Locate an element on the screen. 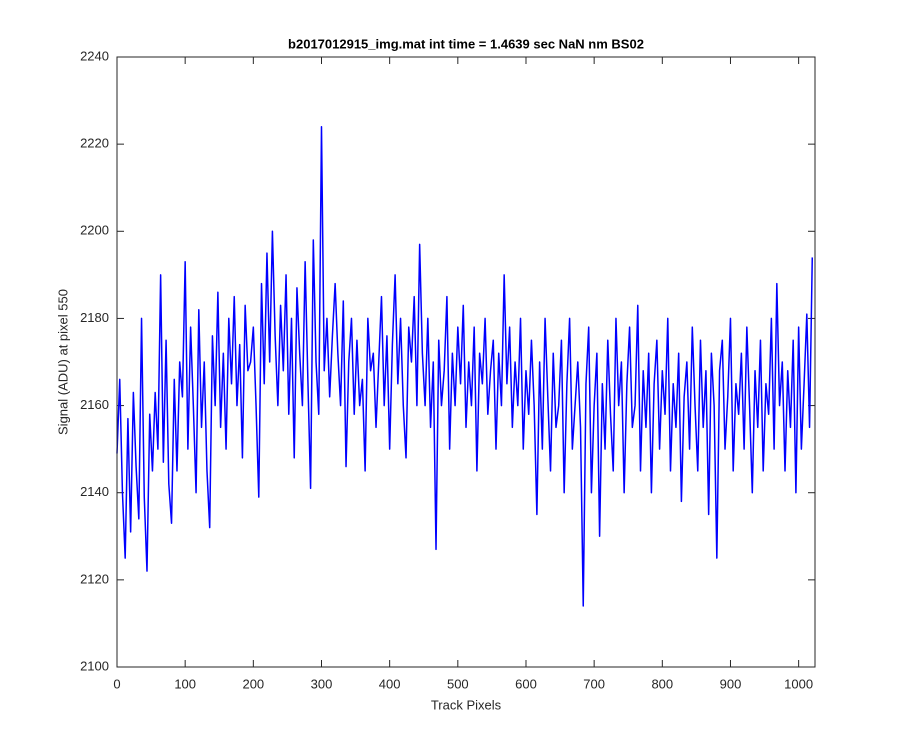 The width and height of the screenshot is (900, 755). y-tick-label: 2100 is located at coordinates (94, 665).